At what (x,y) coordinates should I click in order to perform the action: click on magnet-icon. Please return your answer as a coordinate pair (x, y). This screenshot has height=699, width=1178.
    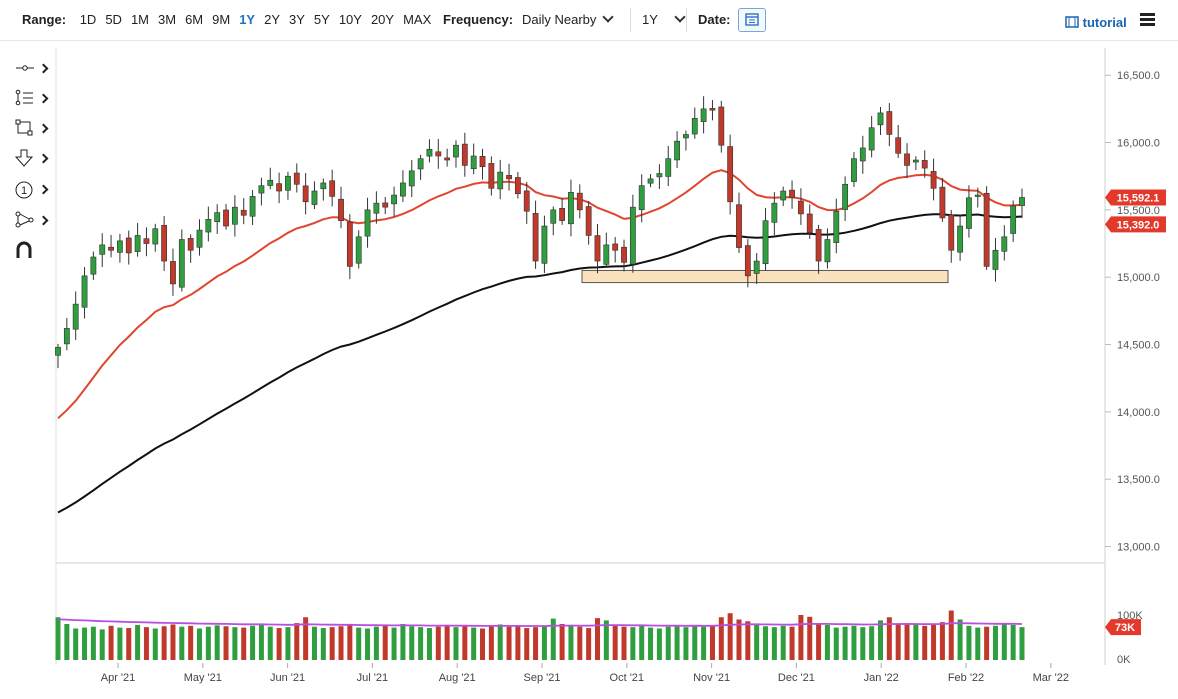
    Looking at the image, I should click on (24, 249).